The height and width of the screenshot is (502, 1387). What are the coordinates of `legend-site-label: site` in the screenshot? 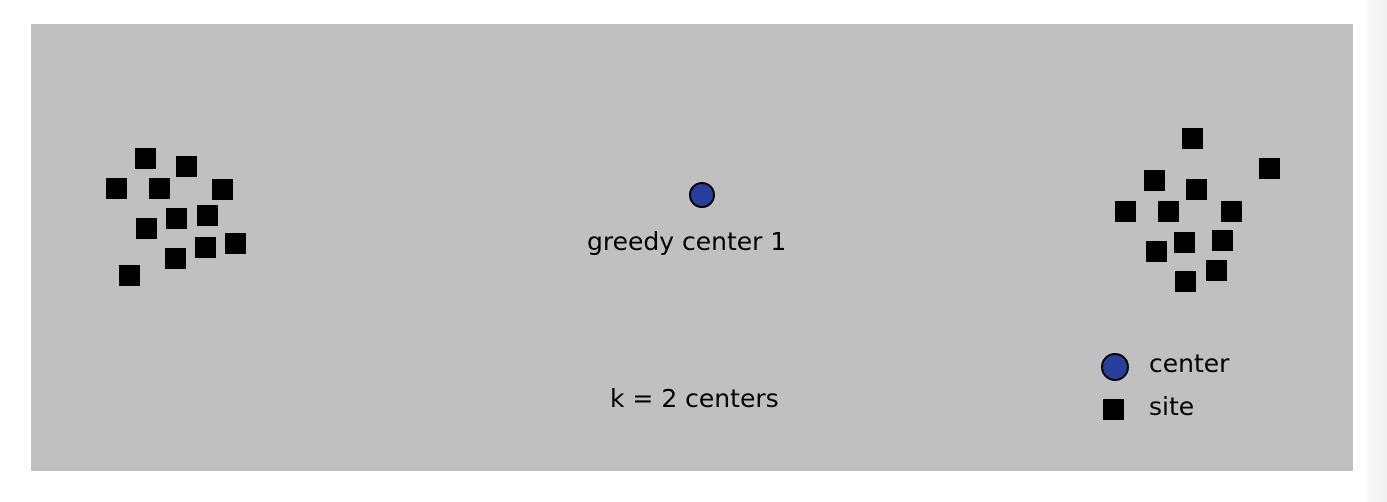 It's located at (1172, 406).